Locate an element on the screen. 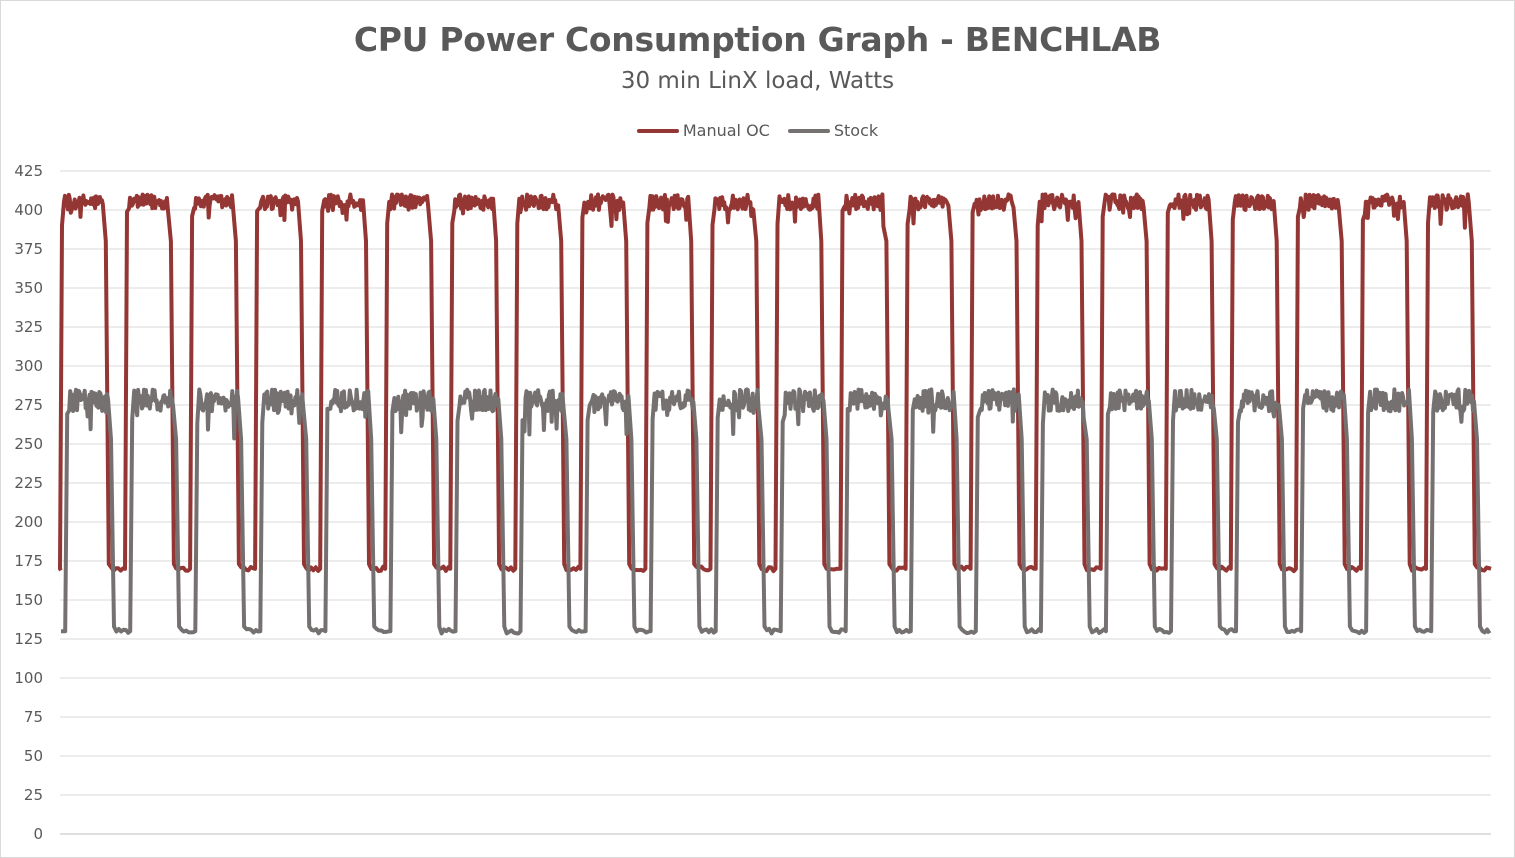 The width and height of the screenshot is (1515, 858). y-tick-label-375: 375 is located at coordinates (28, 249).